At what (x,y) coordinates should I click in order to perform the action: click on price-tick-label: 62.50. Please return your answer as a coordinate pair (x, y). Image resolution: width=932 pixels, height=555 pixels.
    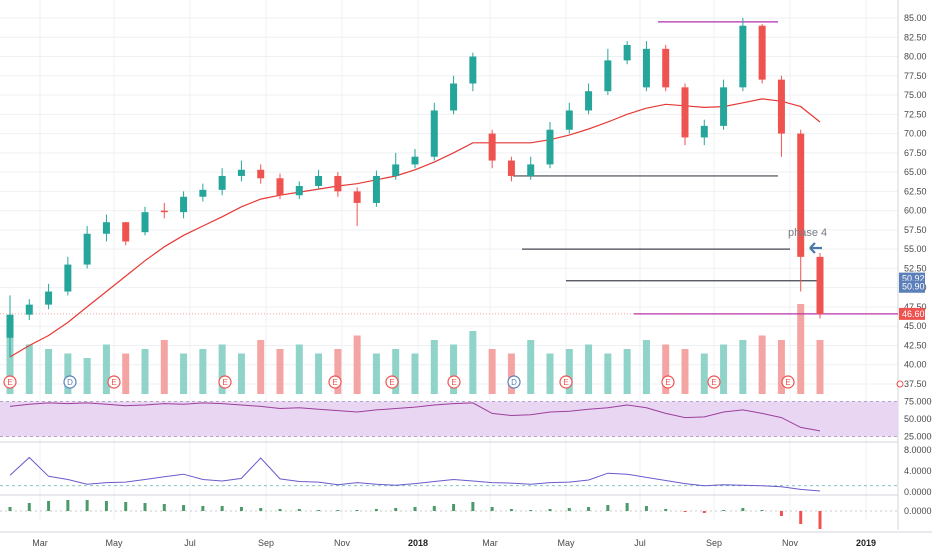
    Looking at the image, I should click on (915, 191).